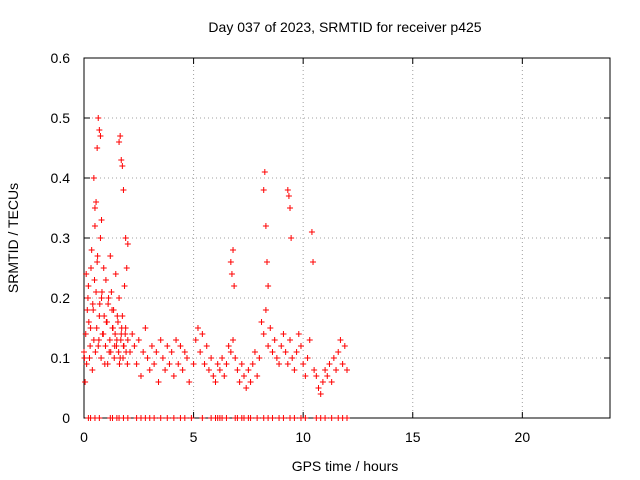  I want to click on x-tick-label: 15, so click(413, 437).